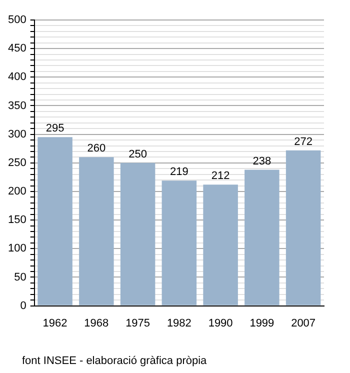 The height and width of the screenshot is (373, 350). What do you see at coordinates (303, 323) in the screenshot?
I see `x-tick-label: 2007` at bounding box center [303, 323].